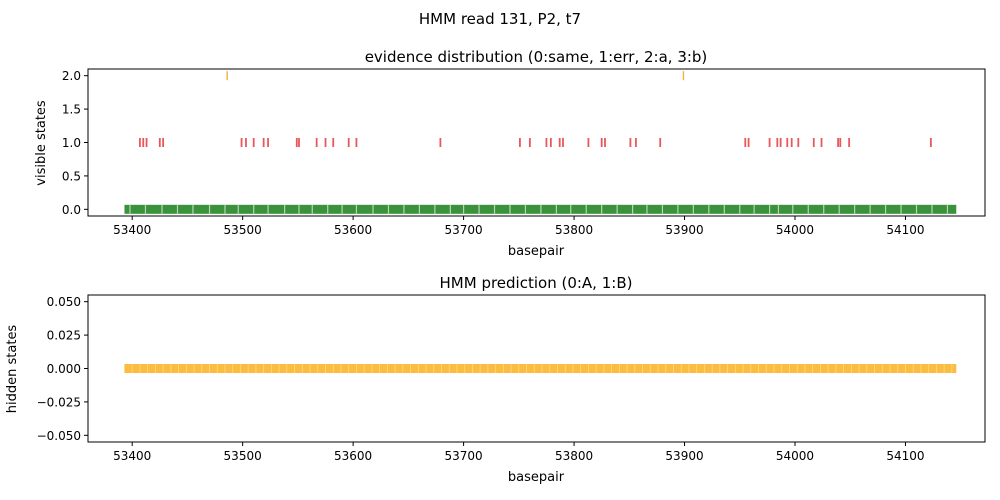 This screenshot has height=500, width=1000. I want to click on x-tick-label: 53700, so click(463, 230).